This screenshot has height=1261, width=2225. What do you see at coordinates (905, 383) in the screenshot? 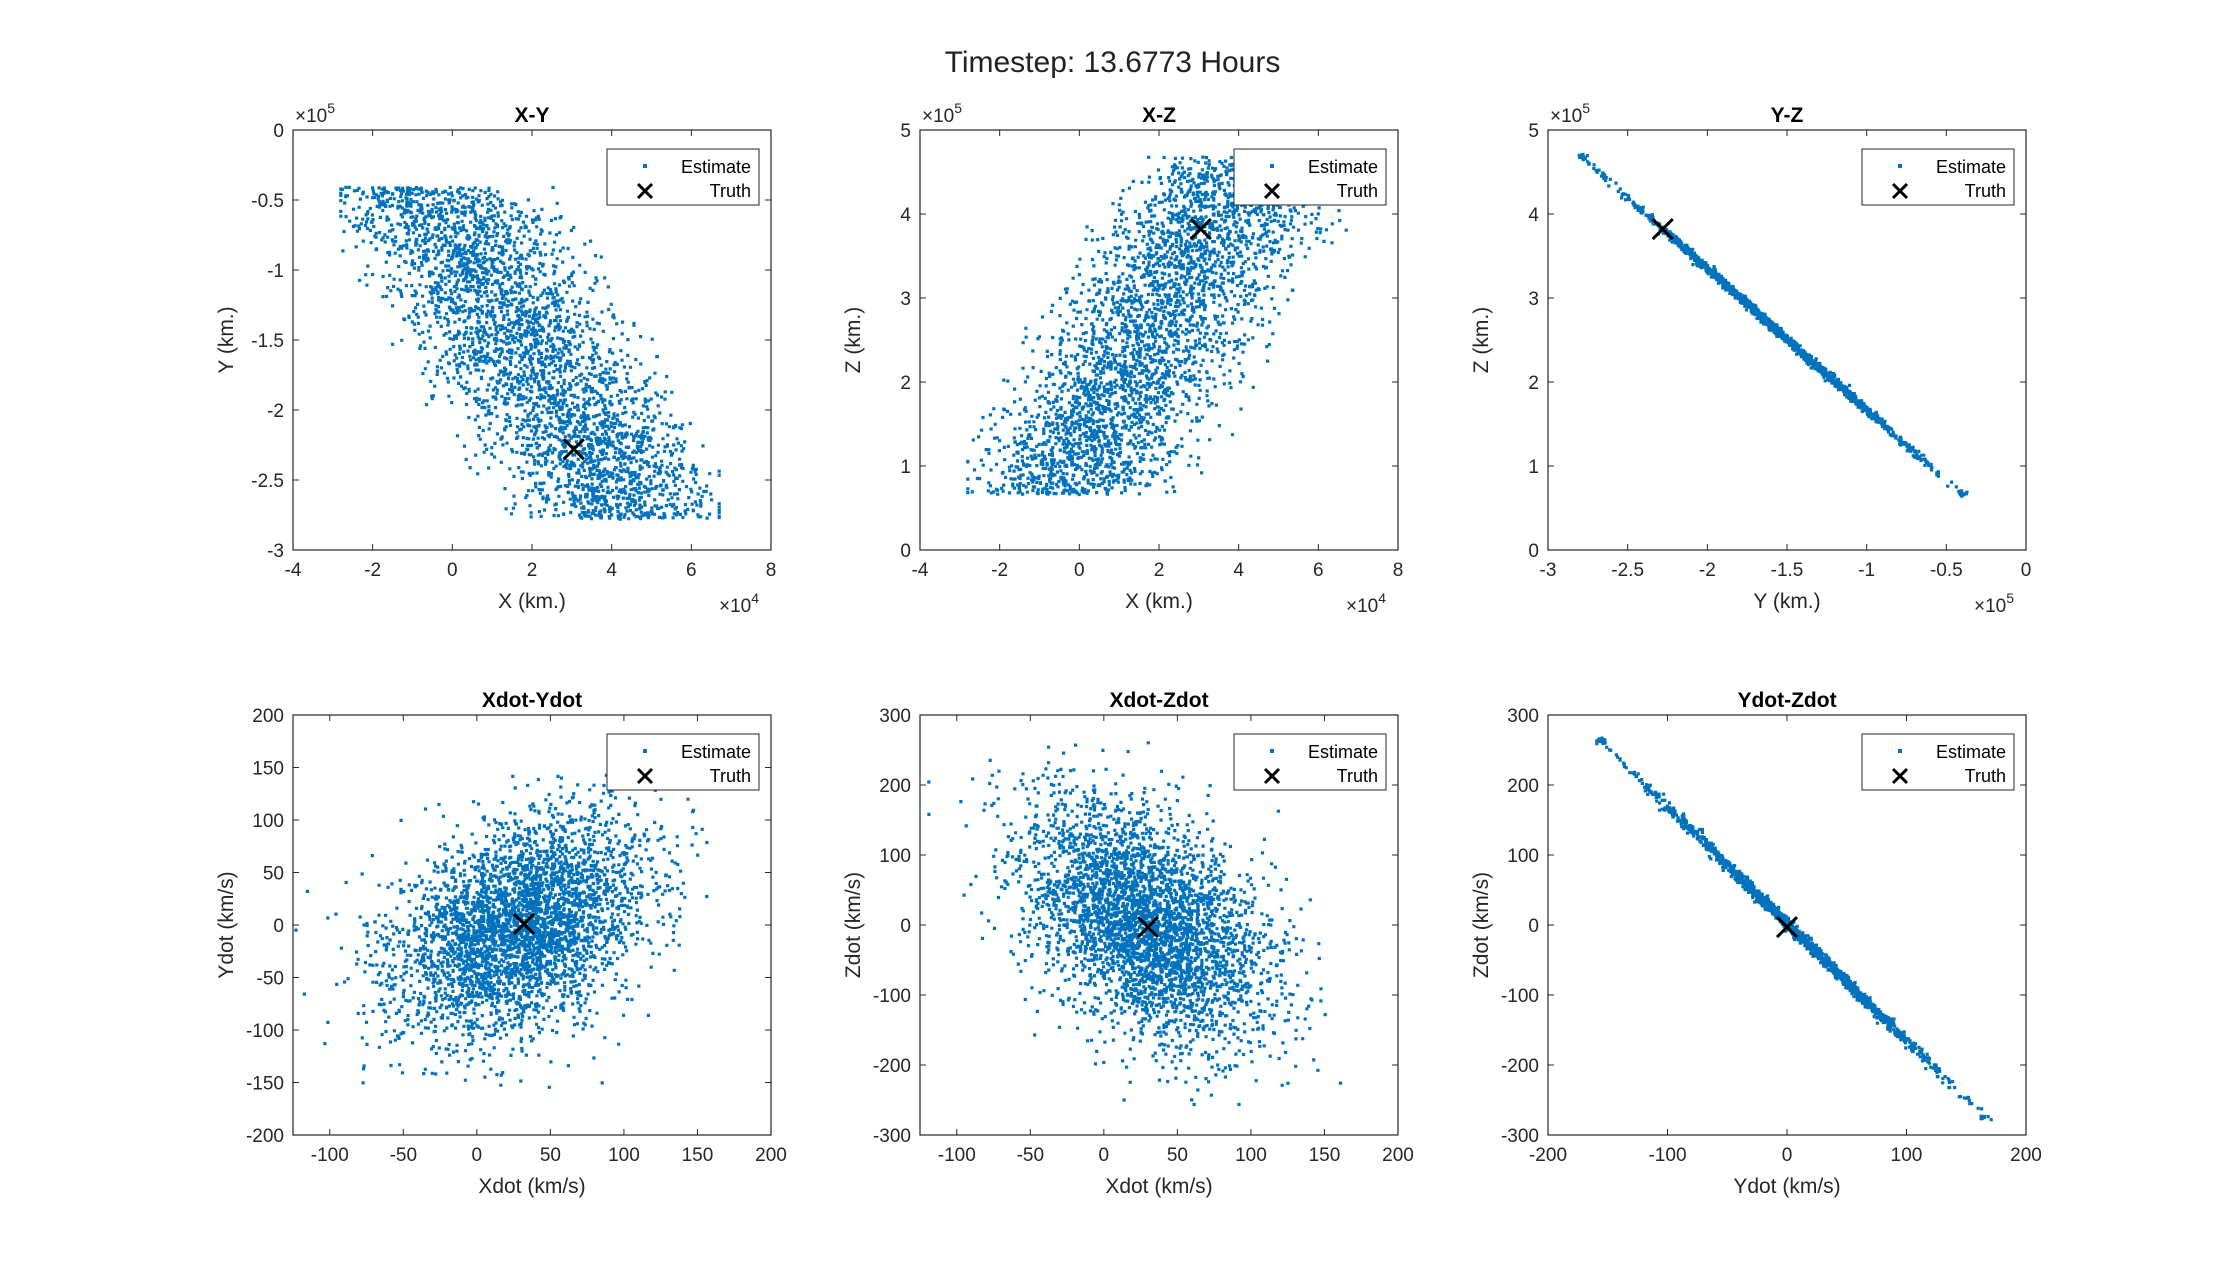
I see `y-tick-label: 2` at bounding box center [905, 383].